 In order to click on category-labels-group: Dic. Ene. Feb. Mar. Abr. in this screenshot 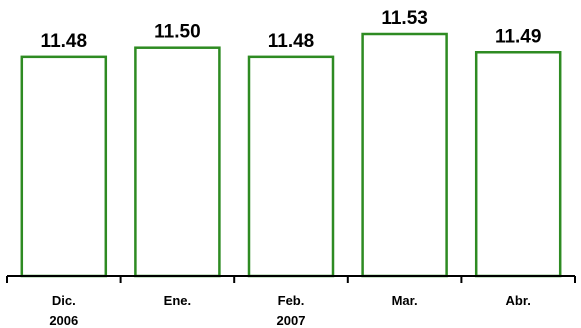, I will do `click(291, 300)`.